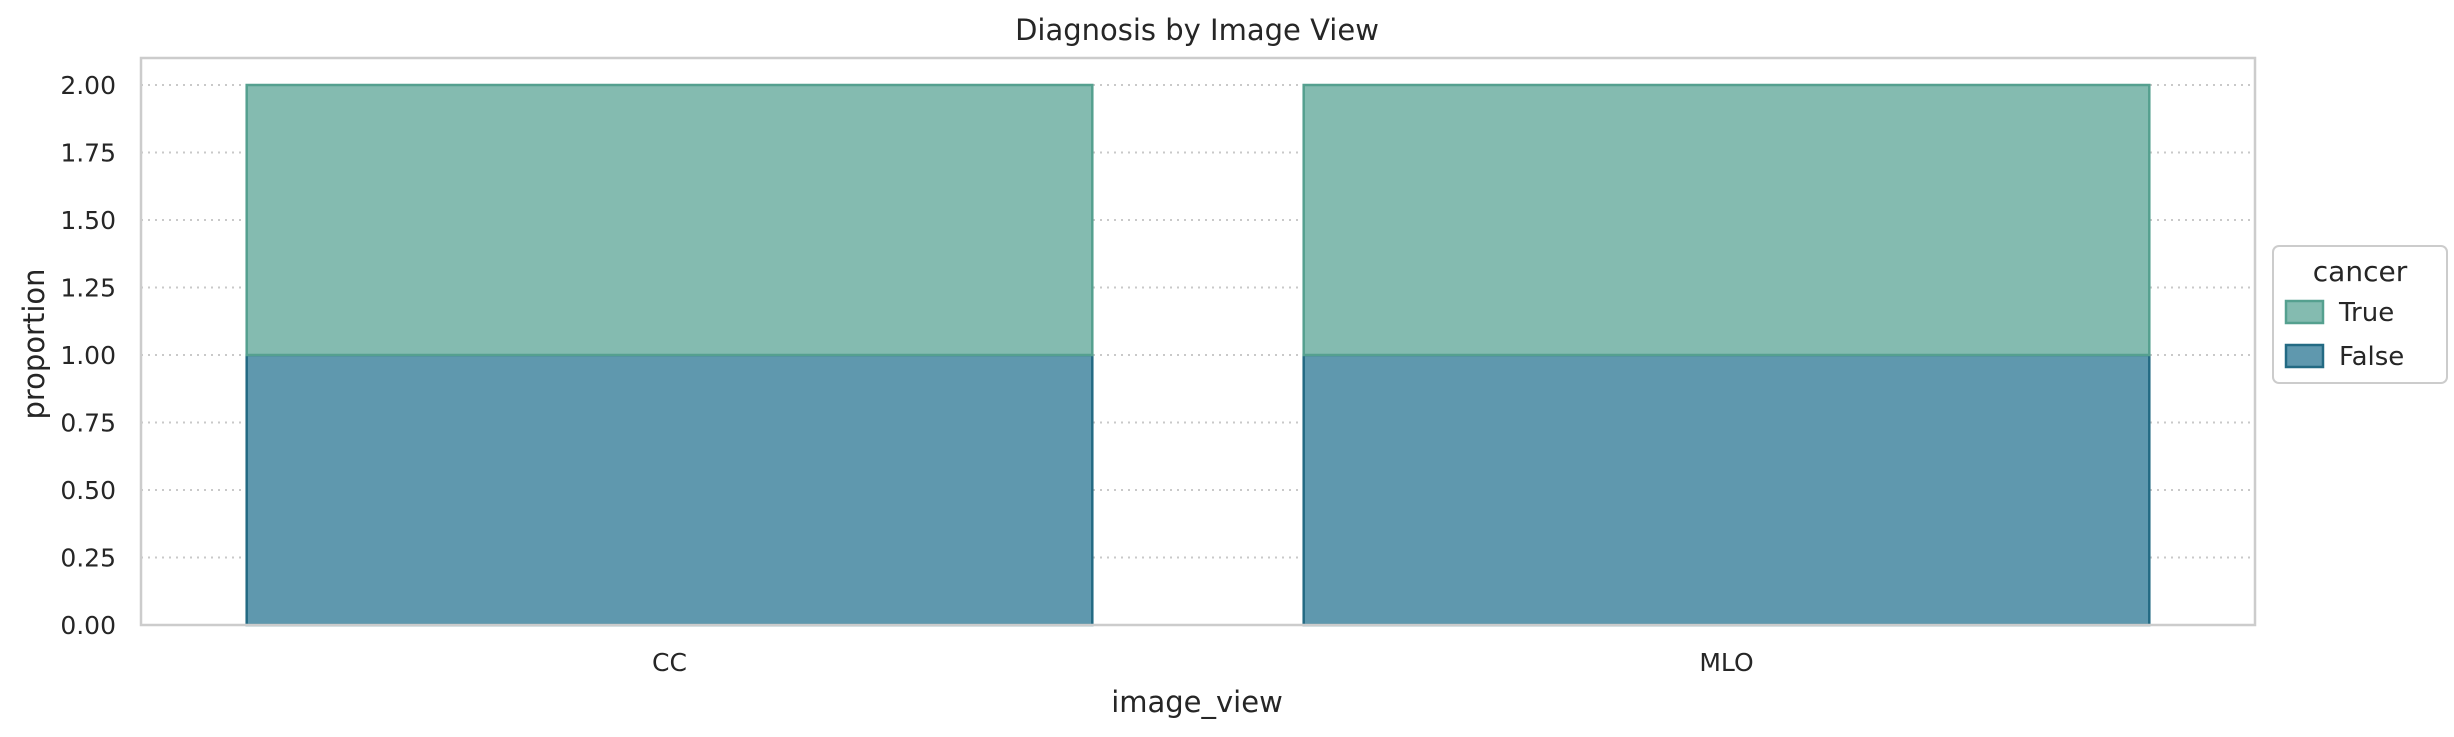 The width and height of the screenshot is (2454, 737). I want to click on y-tick-label: 1.75, so click(88, 153).